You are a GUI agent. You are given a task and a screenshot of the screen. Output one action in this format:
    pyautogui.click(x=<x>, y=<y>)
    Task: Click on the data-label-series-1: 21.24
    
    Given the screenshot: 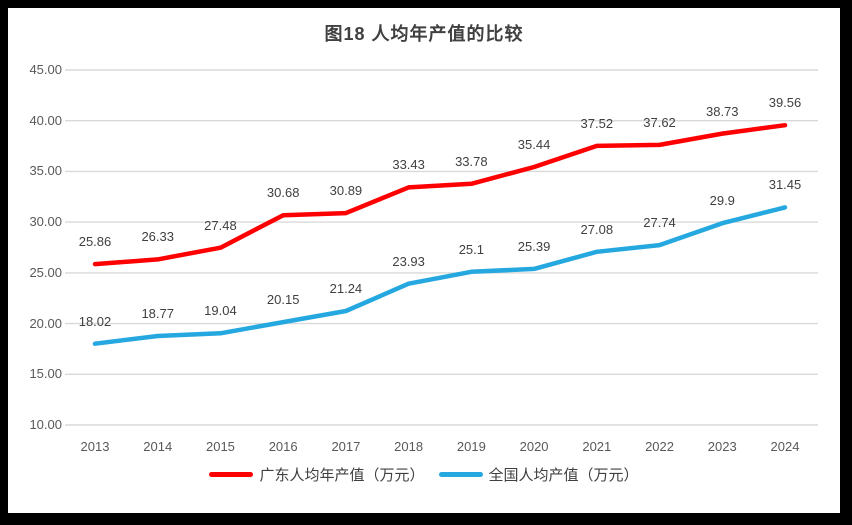 What is the action you would take?
    pyautogui.click(x=346, y=288)
    